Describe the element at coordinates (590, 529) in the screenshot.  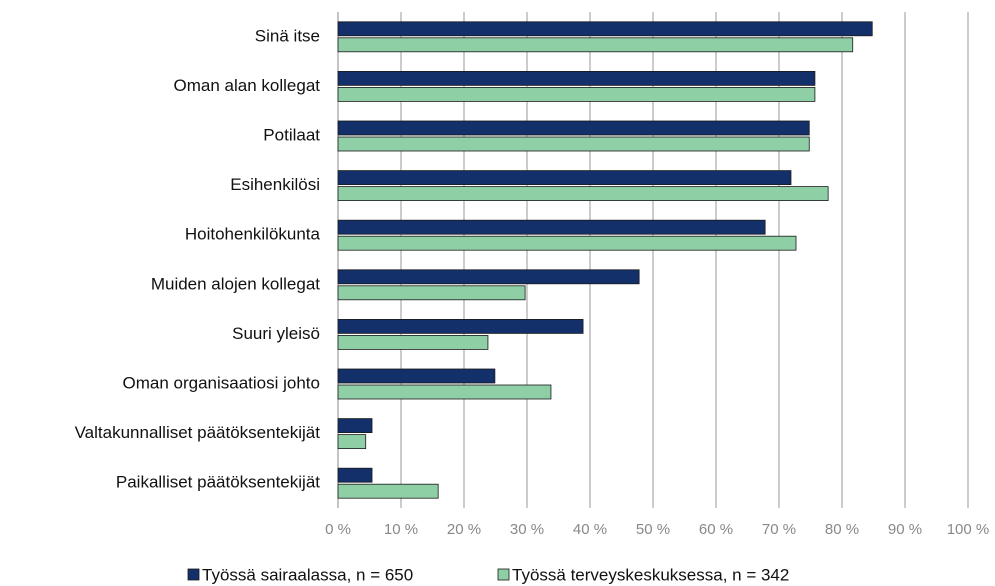
I see `x-tick-label: 40 %` at that location.